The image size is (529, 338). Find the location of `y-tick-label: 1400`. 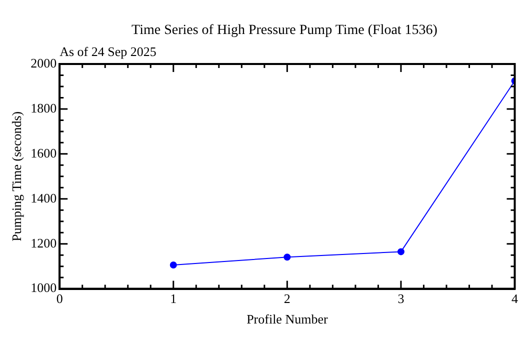

y-tick-label: 1400 is located at coordinates (43, 198).